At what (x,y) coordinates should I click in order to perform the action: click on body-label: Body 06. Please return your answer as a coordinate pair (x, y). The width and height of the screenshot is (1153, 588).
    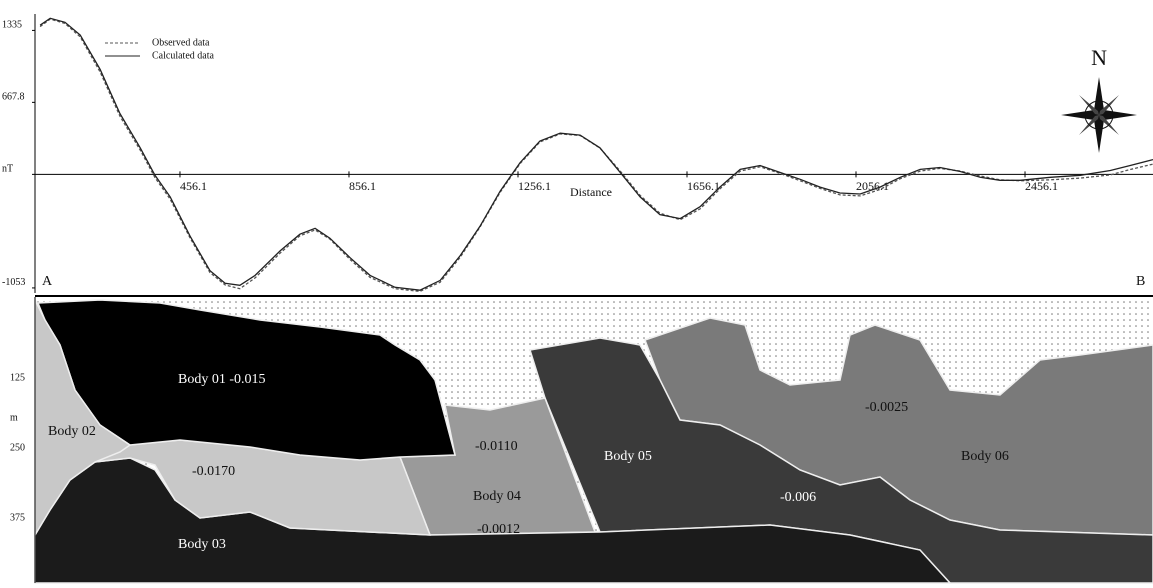
    Looking at the image, I should click on (985, 456).